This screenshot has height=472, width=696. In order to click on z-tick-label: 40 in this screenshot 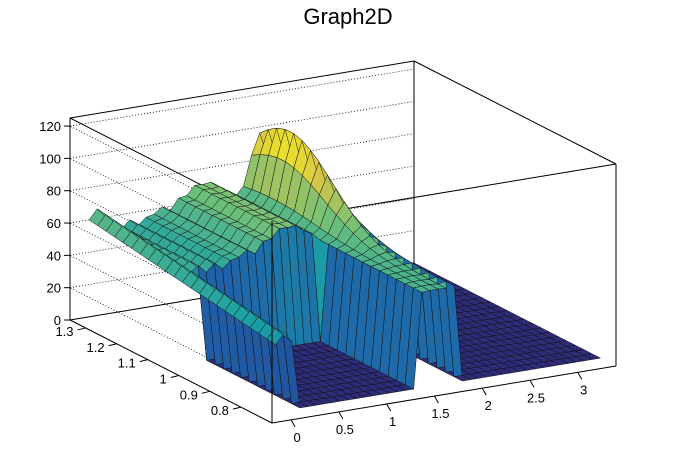, I will do `click(54, 255)`.